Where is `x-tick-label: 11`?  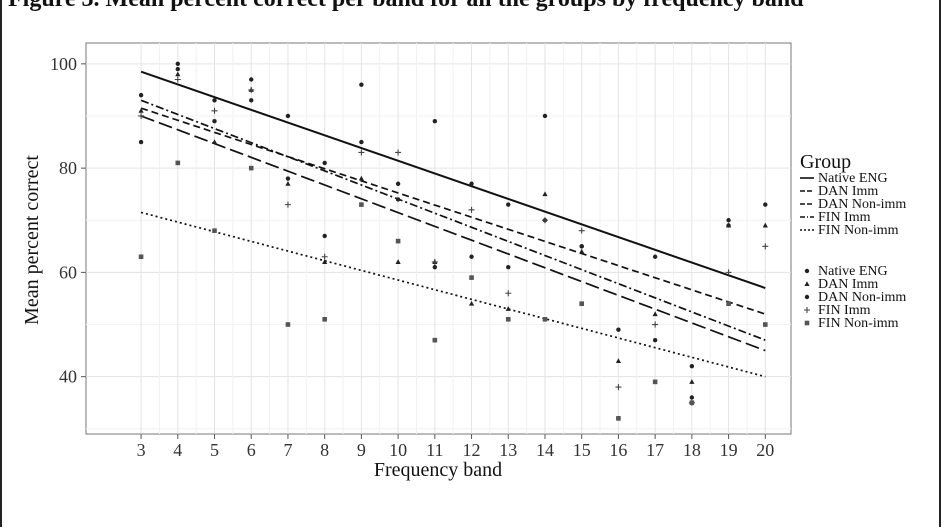 x-tick-label: 11 is located at coordinates (434, 450).